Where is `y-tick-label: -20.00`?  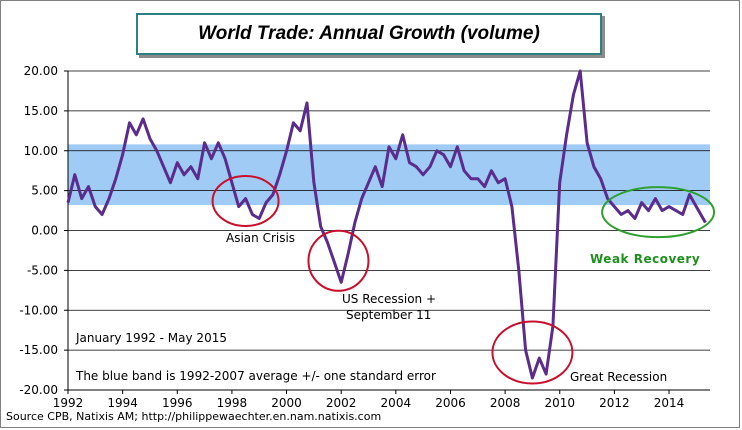
y-tick-label: -20.00 is located at coordinates (38, 390).